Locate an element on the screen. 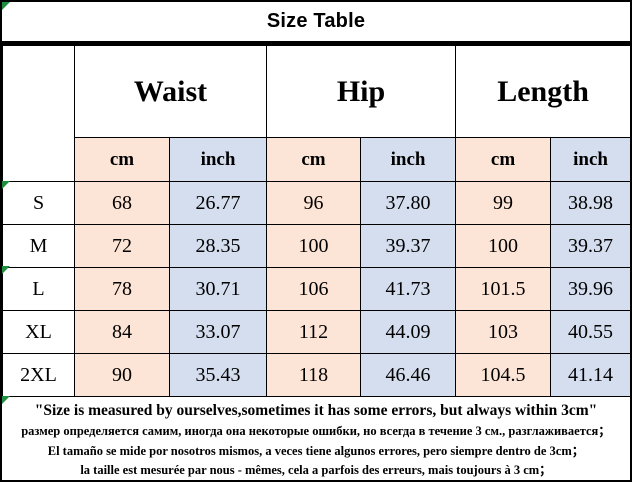  waist-inch-value: 28.35 is located at coordinates (218, 246).